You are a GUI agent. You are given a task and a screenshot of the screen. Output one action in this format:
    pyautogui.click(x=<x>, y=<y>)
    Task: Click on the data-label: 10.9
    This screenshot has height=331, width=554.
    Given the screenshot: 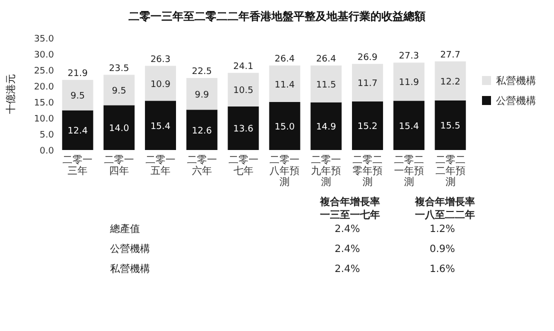 What is the action you would take?
    pyautogui.click(x=160, y=85)
    